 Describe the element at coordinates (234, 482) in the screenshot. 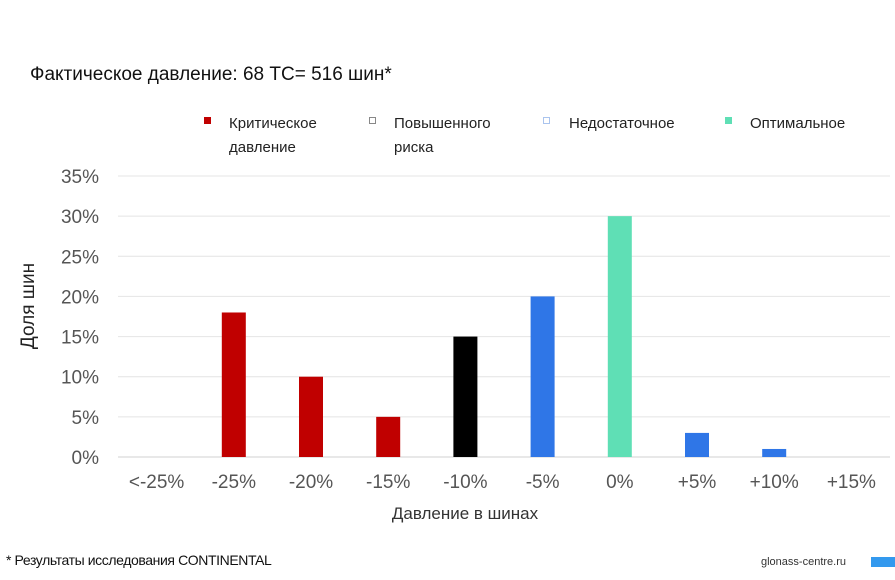

I see `x-tick-label: -25%` at that location.